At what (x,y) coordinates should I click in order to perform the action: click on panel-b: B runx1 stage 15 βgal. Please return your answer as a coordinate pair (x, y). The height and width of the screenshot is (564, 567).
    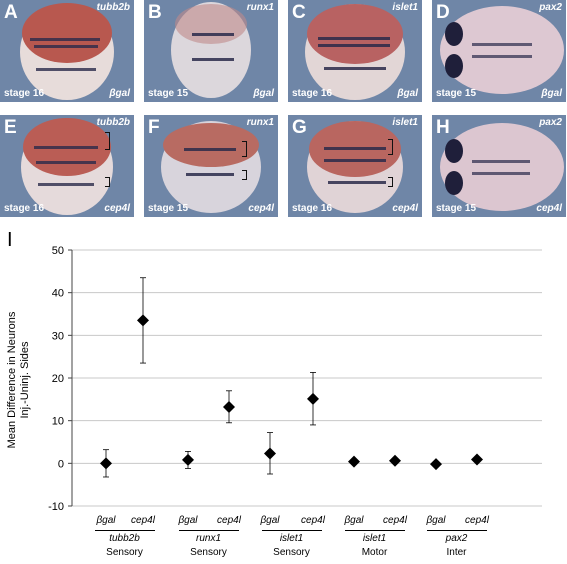
    Looking at the image, I should click on (211, 51).